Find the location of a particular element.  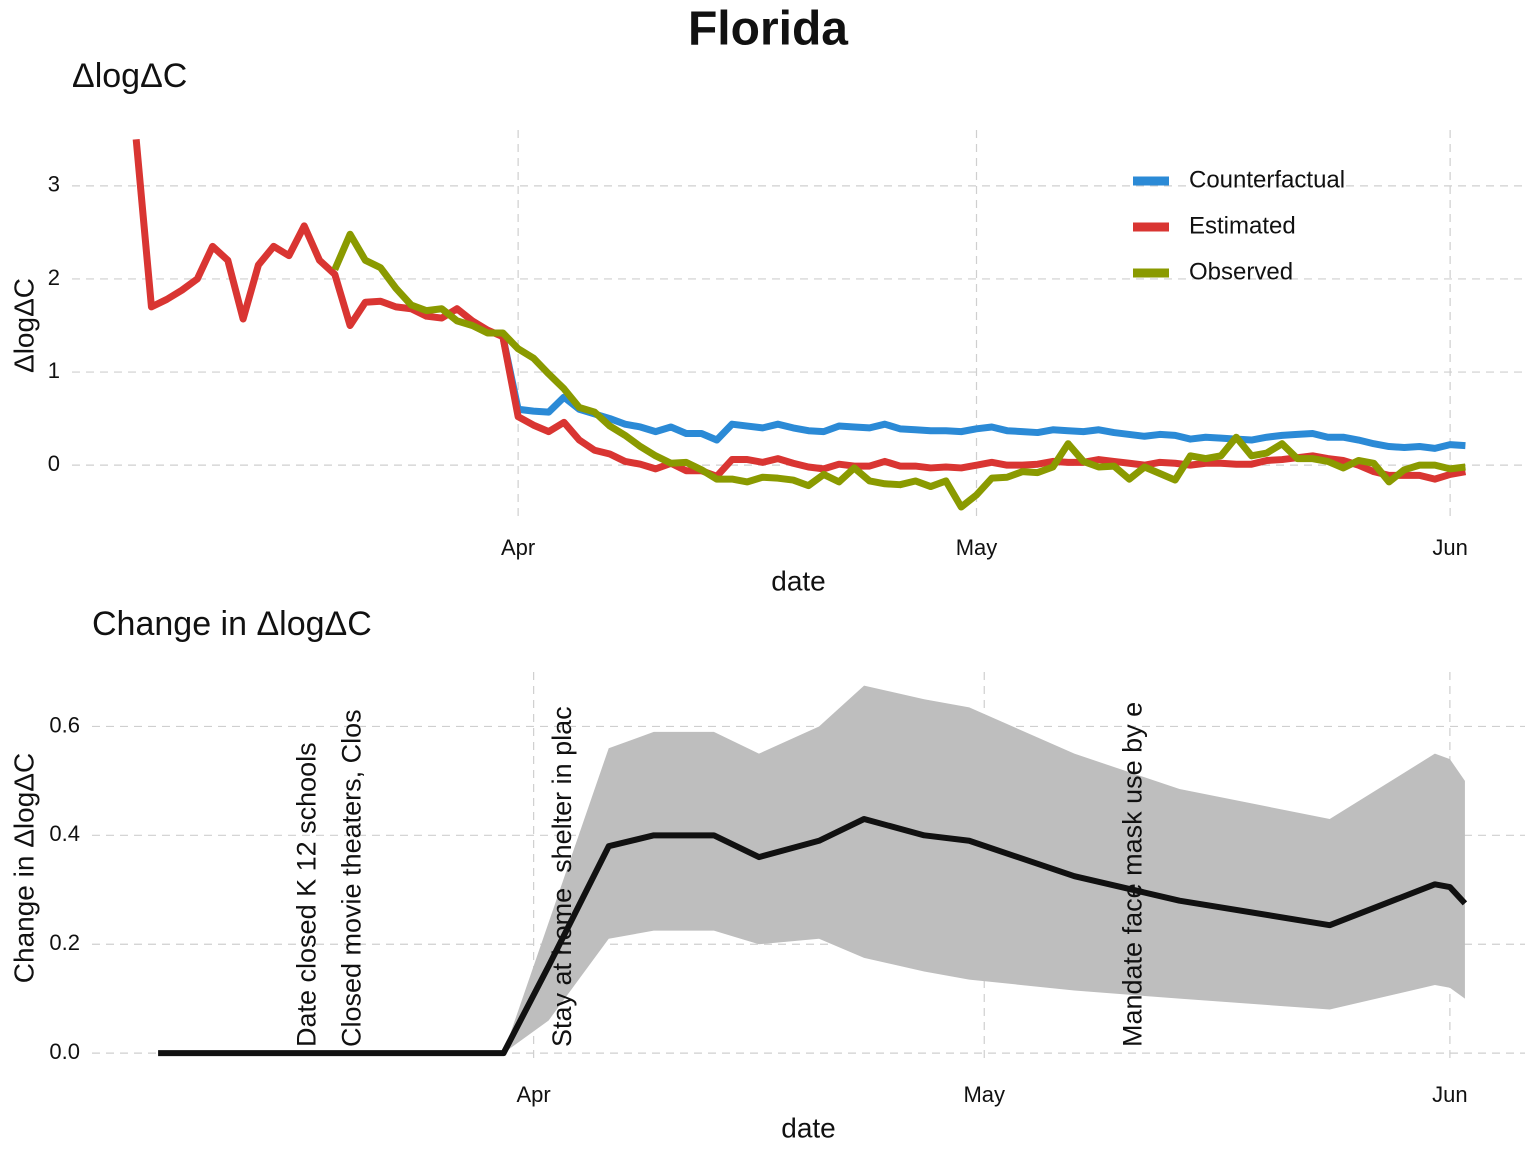

y-tick-label: 0.4 is located at coordinates (64, 833).